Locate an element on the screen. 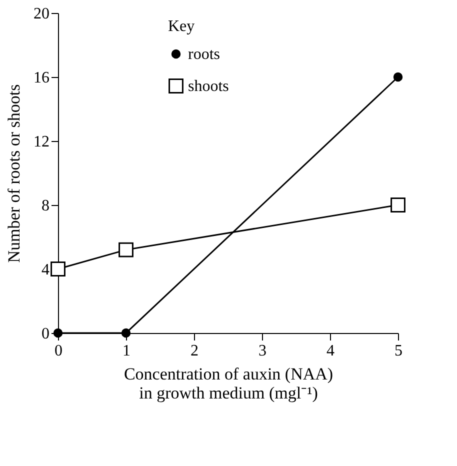 The height and width of the screenshot is (466, 457). x-tick-label: 2 is located at coordinates (194, 351).